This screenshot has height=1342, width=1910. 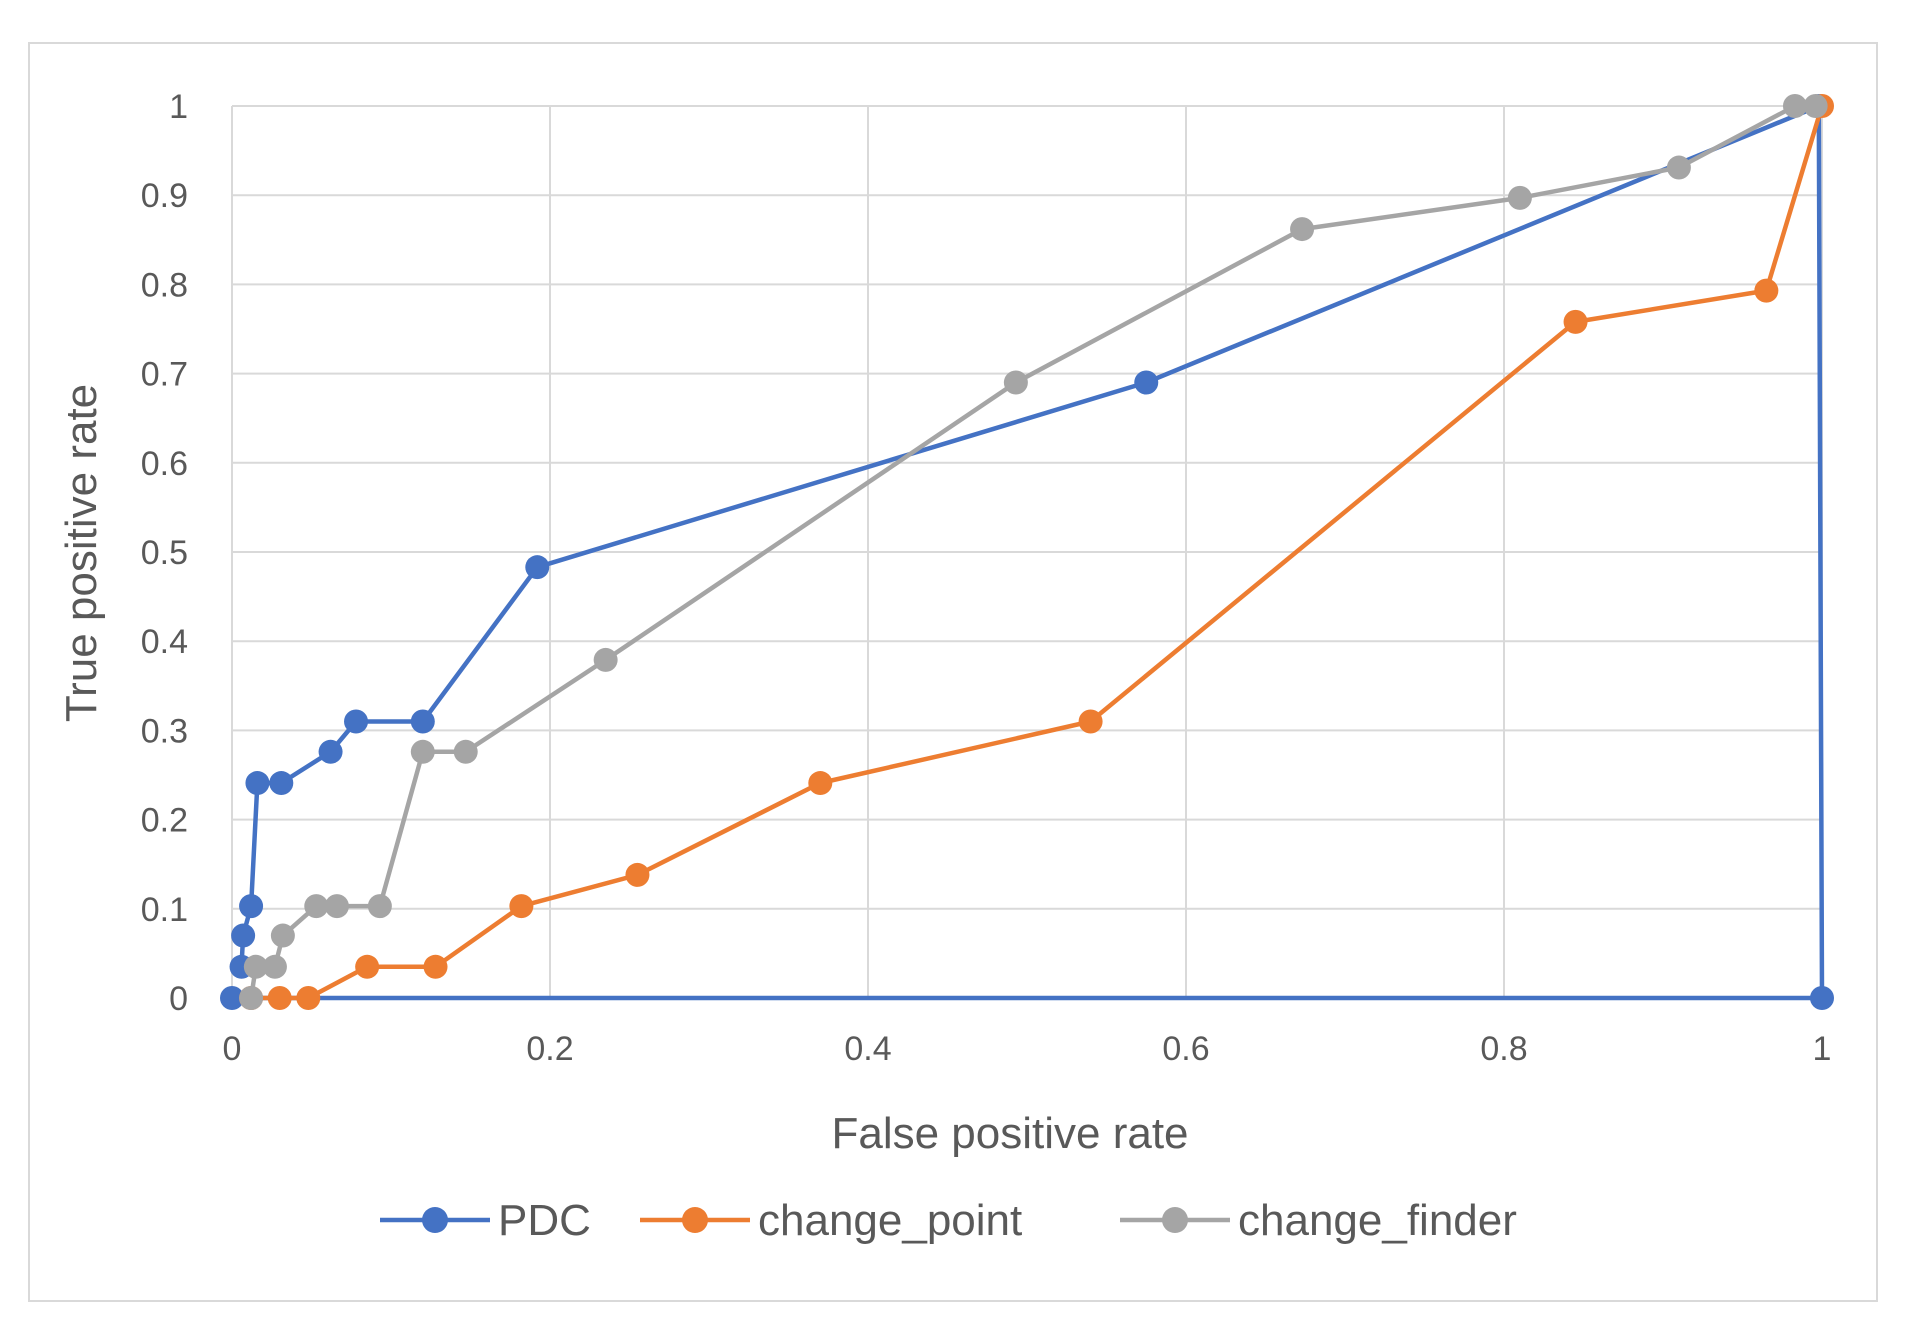 What do you see at coordinates (178, 999) in the screenshot?
I see `y-tick-label: 0` at bounding box center [178, 999].